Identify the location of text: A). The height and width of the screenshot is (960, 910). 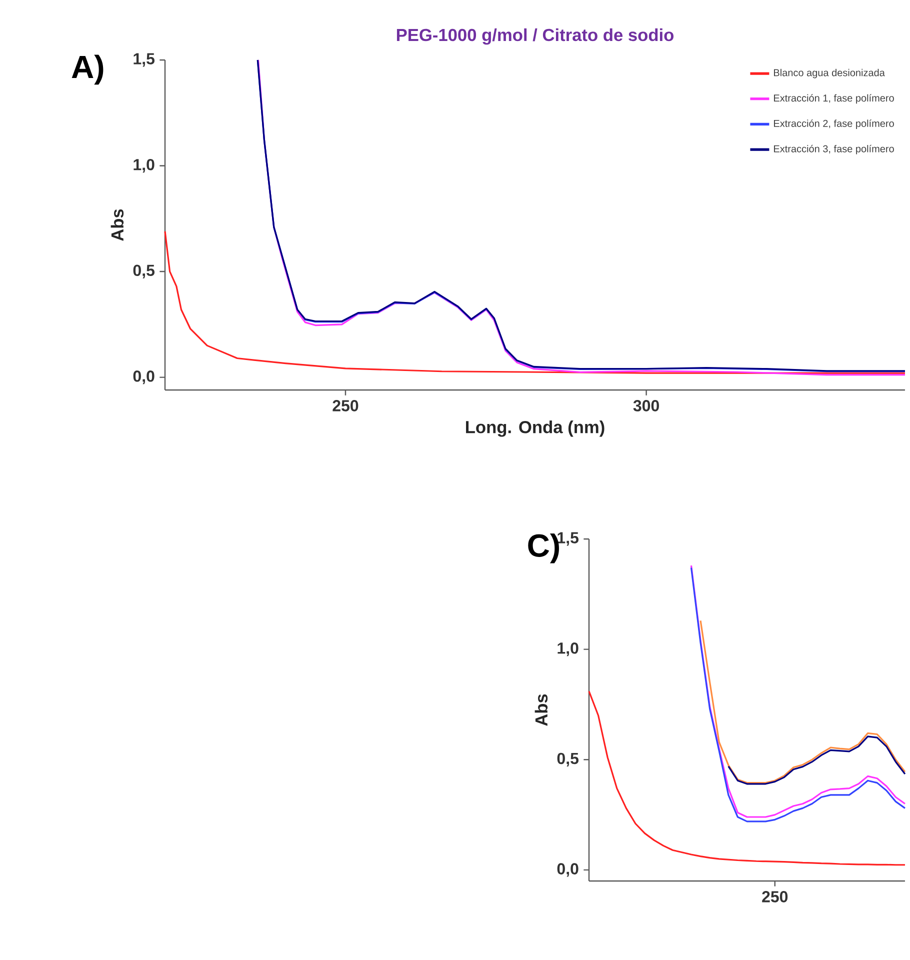
(88, 69).